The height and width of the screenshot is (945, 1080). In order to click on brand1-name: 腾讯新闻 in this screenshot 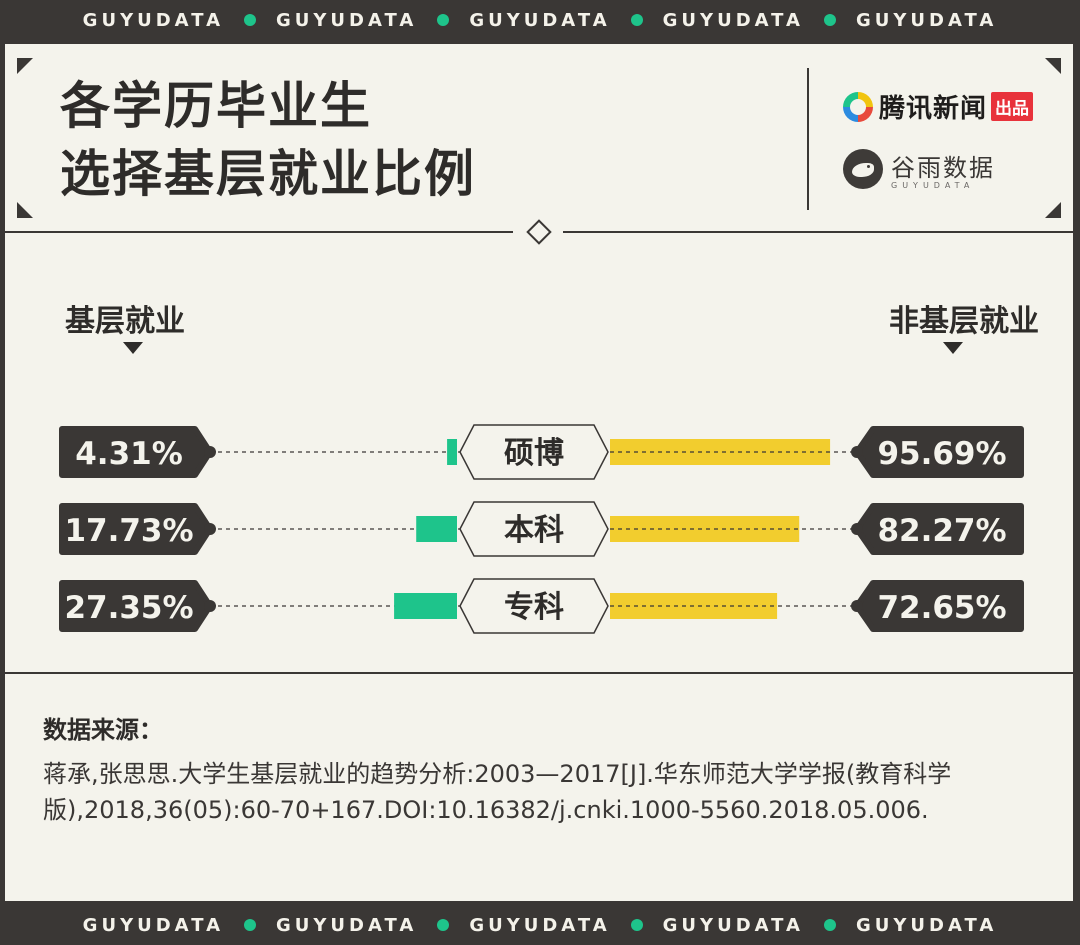, I will do `click(933, 109)`.